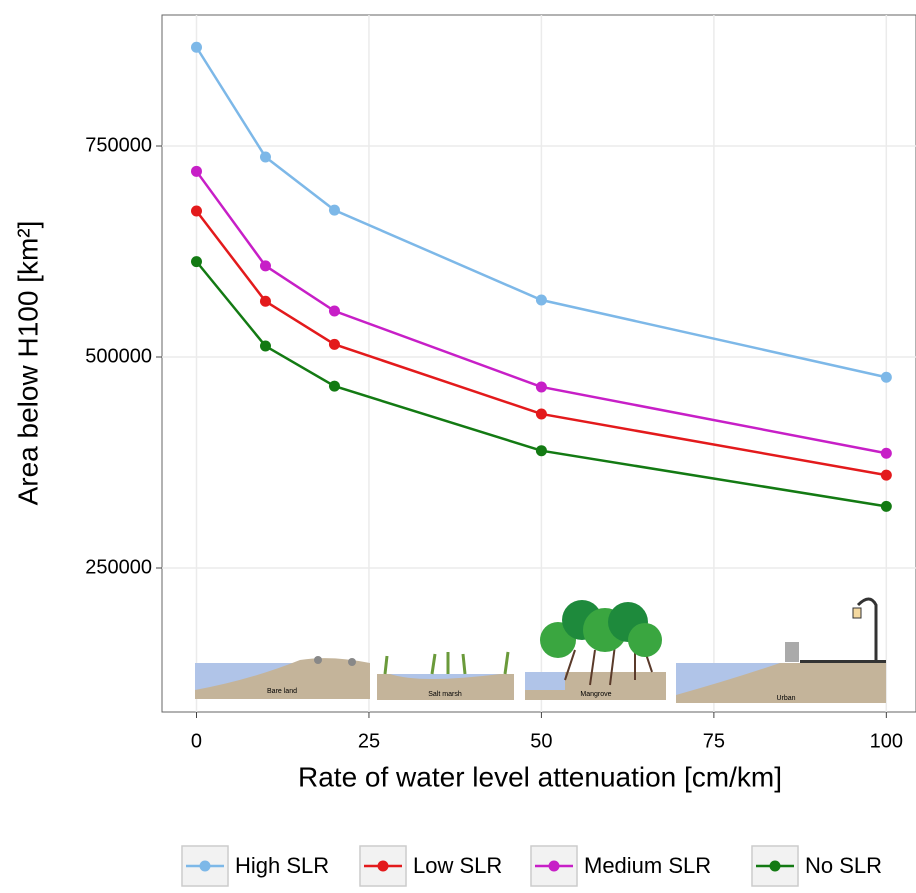  Describe the element at coordinates (282, 691) in the screenshot. I see `illustration-label: Bare land` at that location.